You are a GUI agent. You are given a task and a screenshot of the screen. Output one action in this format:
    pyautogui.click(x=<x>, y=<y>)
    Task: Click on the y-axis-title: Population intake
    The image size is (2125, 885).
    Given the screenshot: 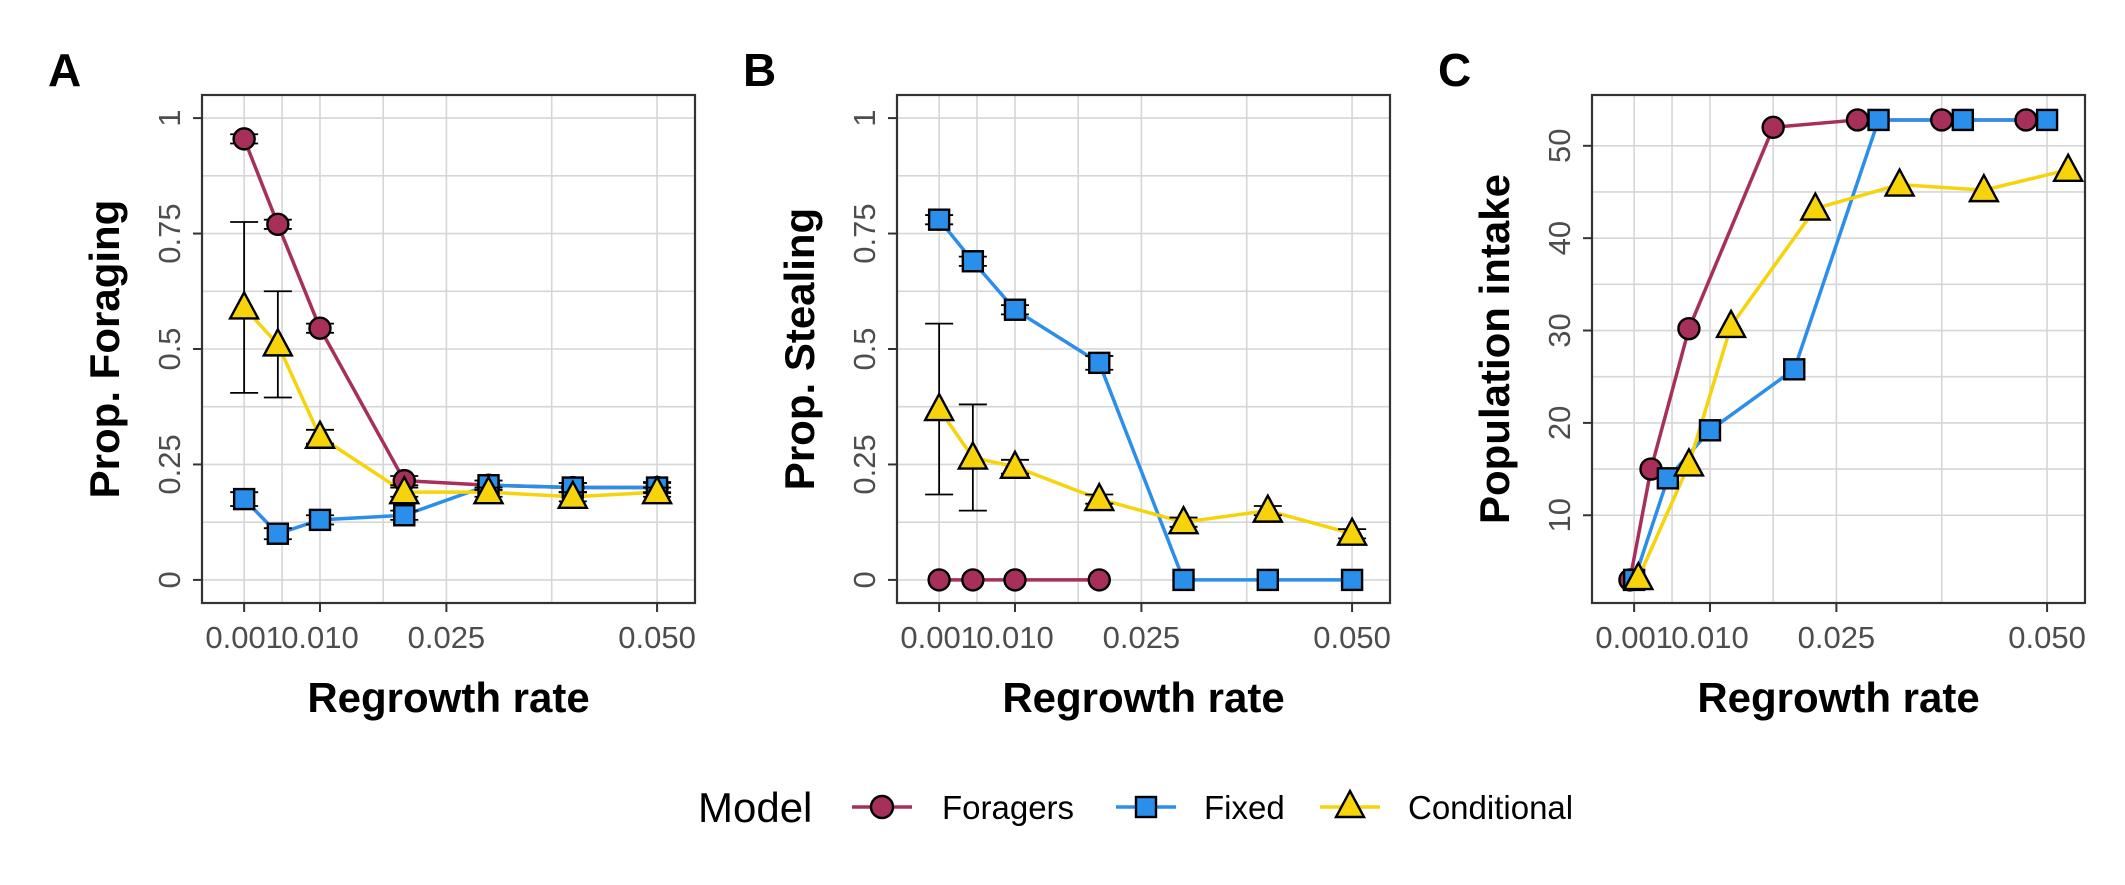 What is the action you would take?
    pyautogui.click(x=1494, y=349)
    